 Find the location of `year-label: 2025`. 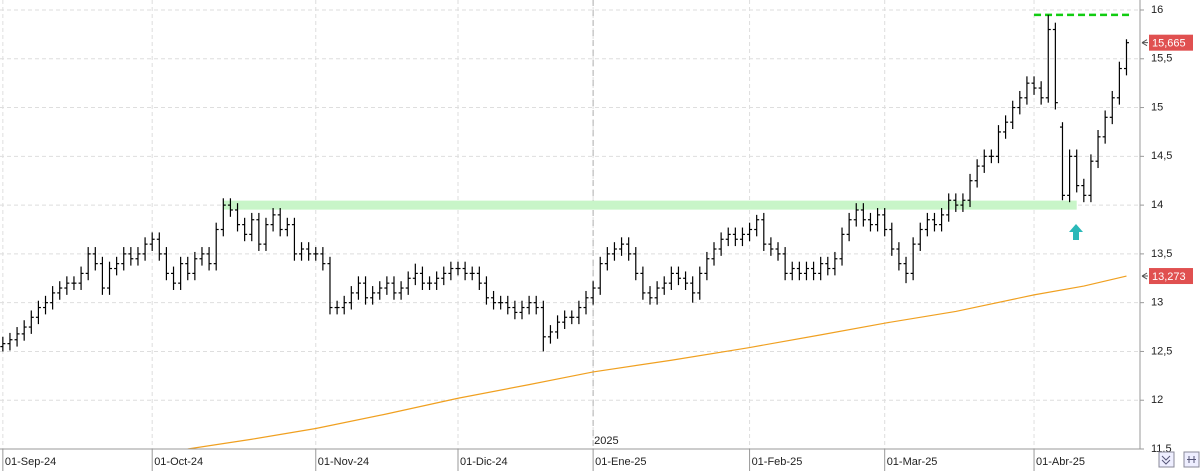

year-label: 2025 is located at coordinates (606, 441).